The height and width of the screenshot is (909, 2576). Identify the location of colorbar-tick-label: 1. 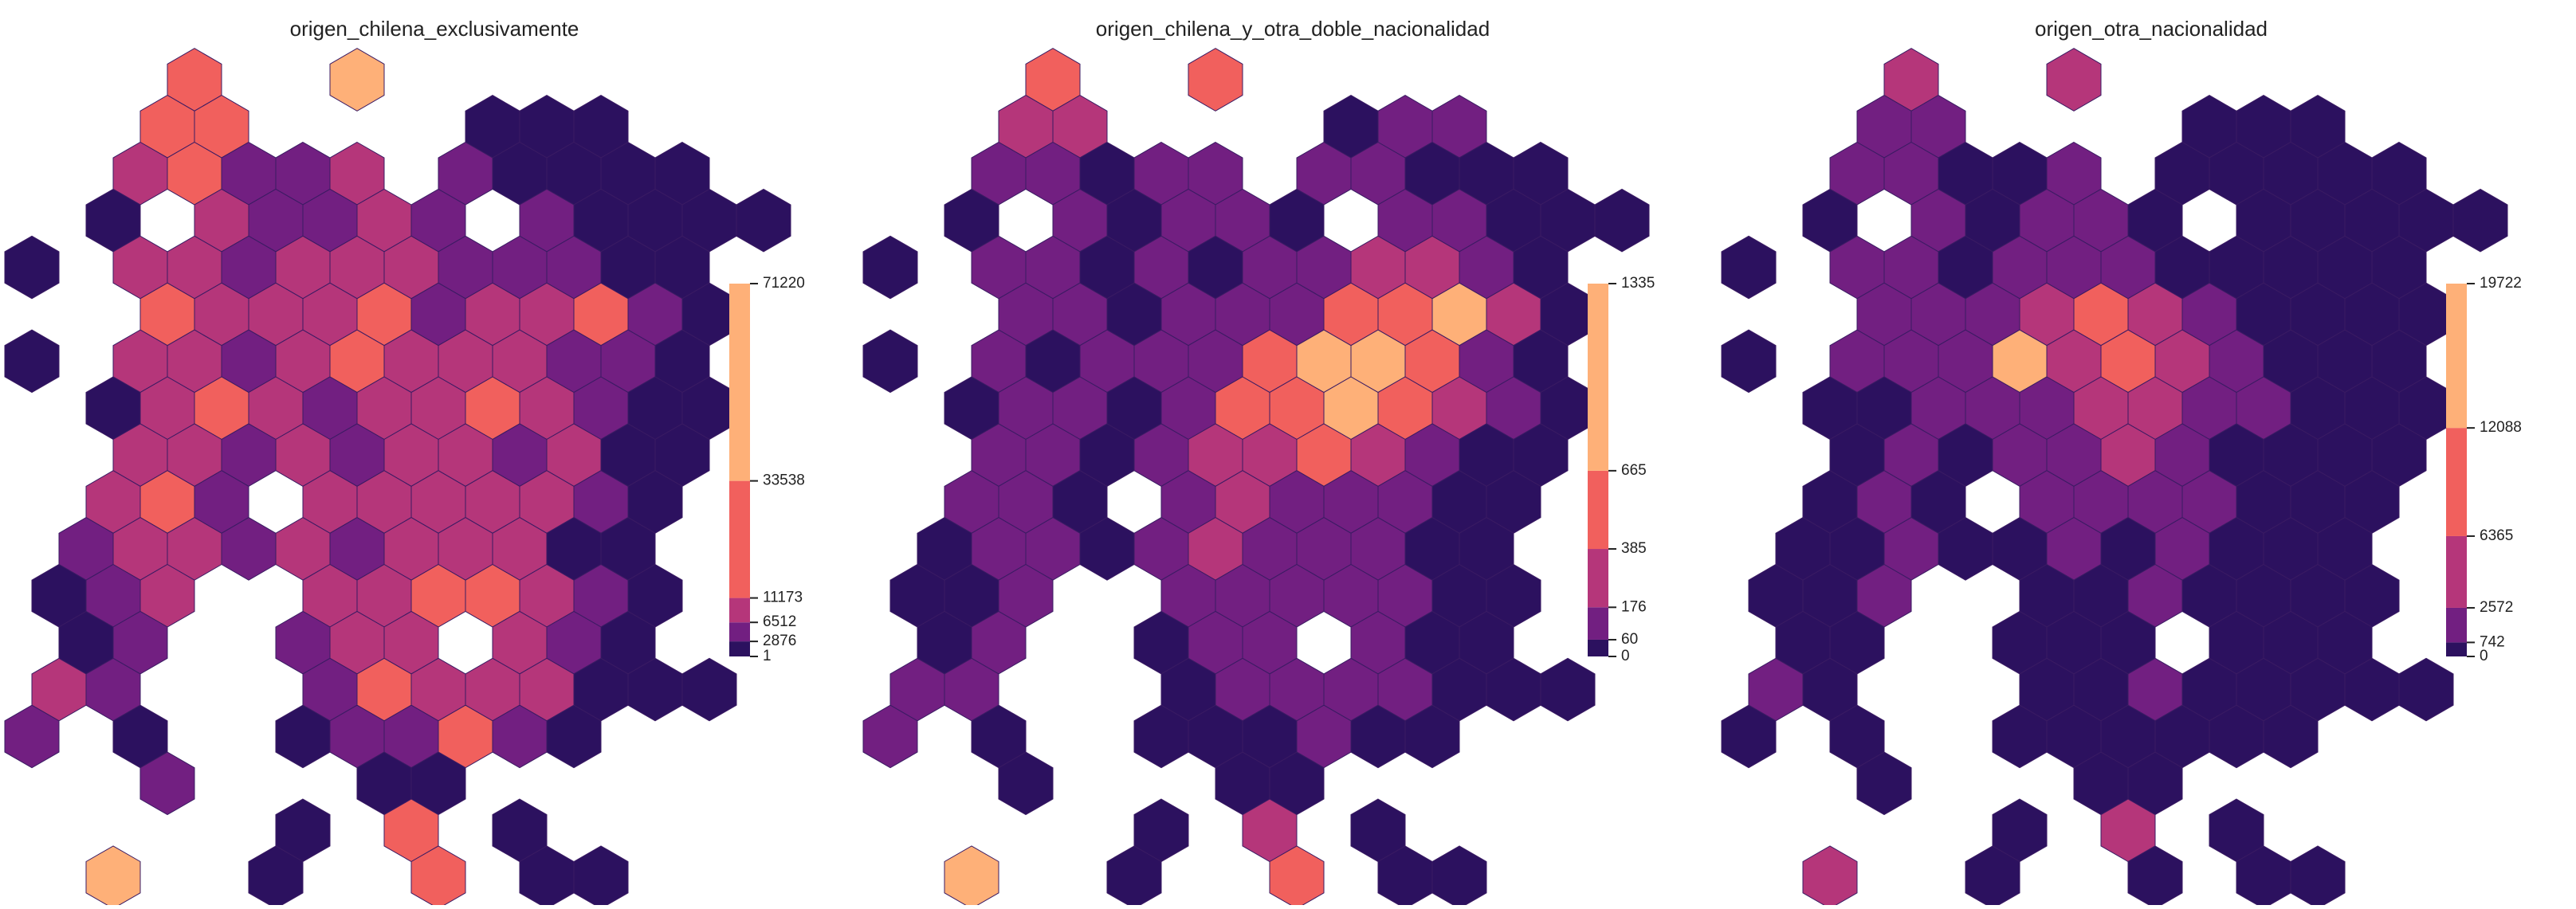
(767, 656).